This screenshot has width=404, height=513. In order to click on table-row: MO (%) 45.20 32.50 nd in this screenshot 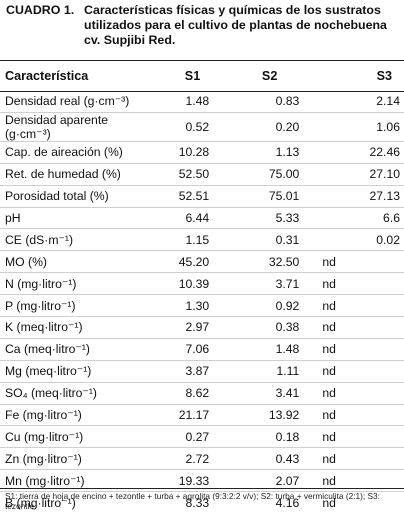, I will do `click(202, 262)`.